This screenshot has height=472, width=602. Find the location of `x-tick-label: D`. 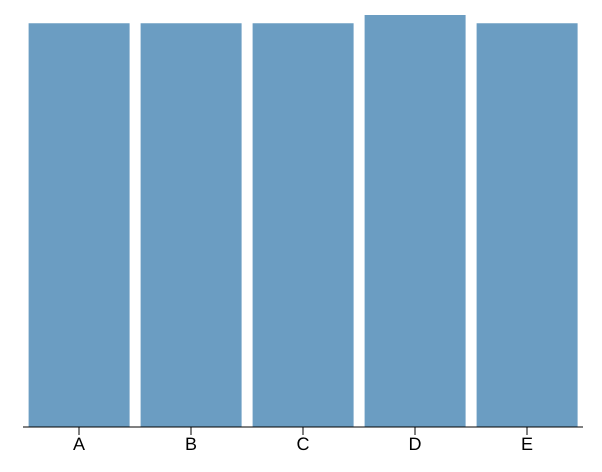

x-tick-label: D is located at coordinates (415, 444).